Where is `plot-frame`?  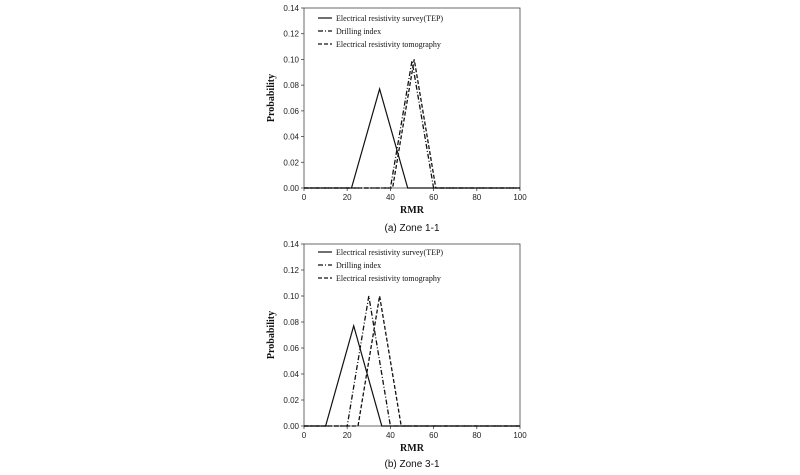
plot-frame is located at coordinates (412, 335).